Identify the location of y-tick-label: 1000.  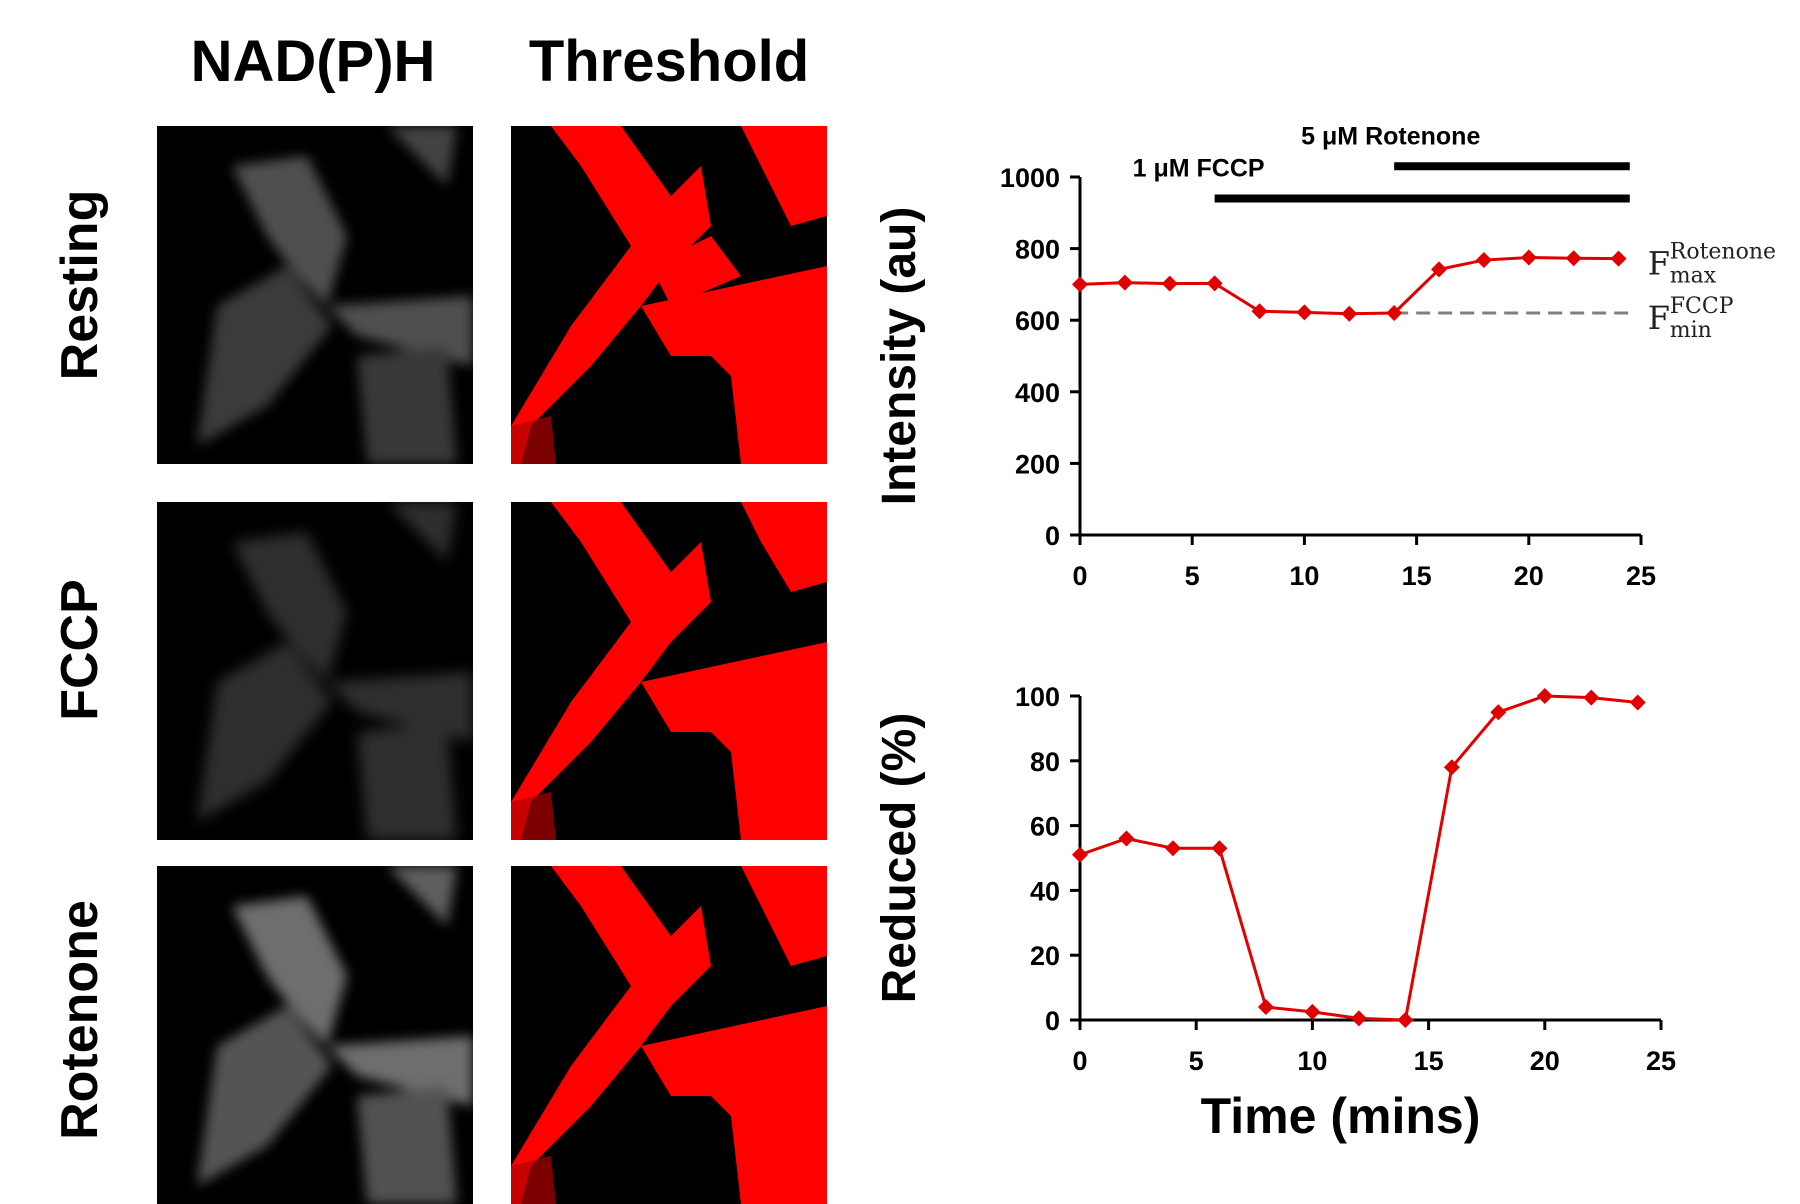
(1030, 178).